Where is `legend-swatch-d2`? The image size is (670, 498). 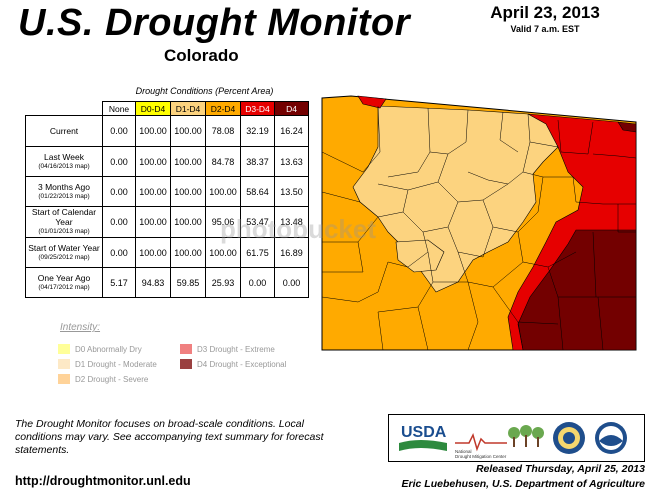
legend-swatch-d2 is located at coordinates (64, 379).